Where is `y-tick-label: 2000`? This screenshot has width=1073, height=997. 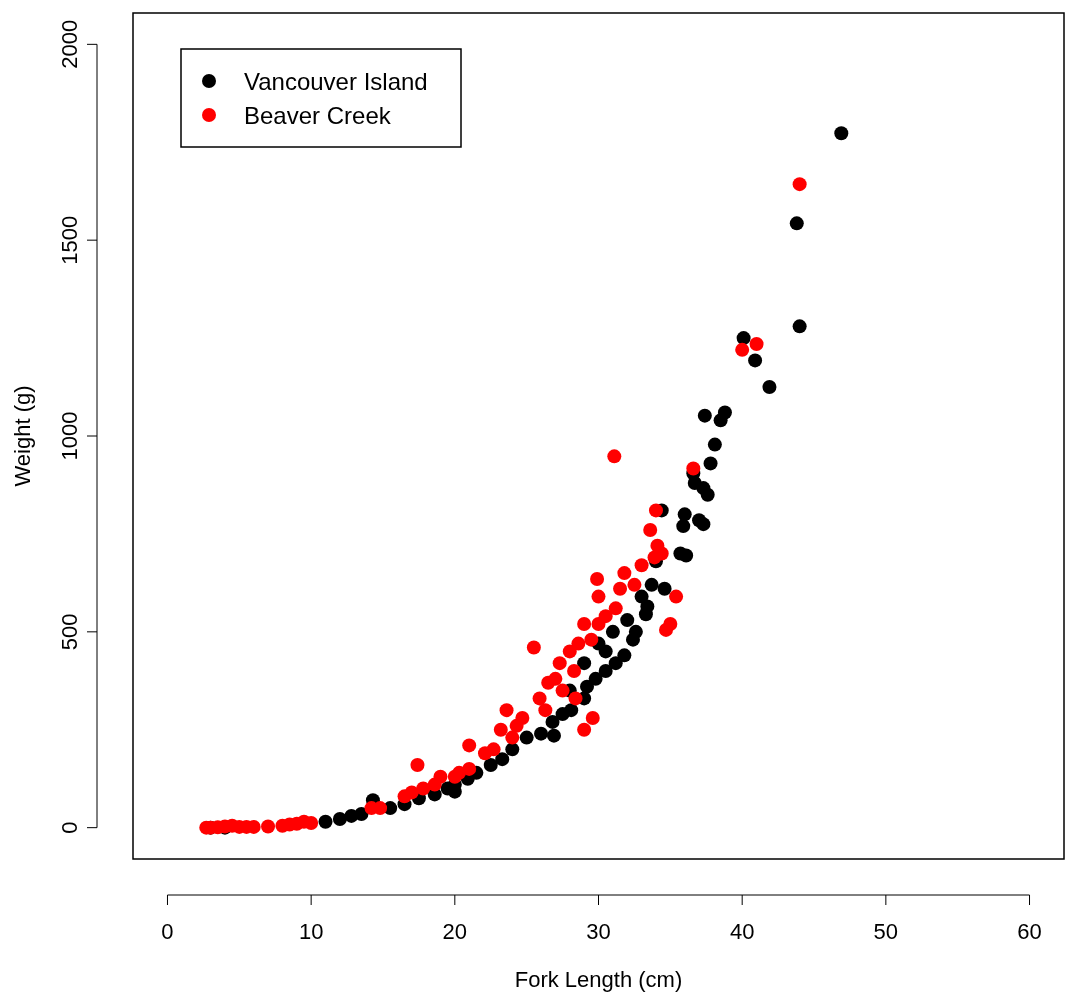 y-tick-label: 2000 is located at coordinates (69, 44).